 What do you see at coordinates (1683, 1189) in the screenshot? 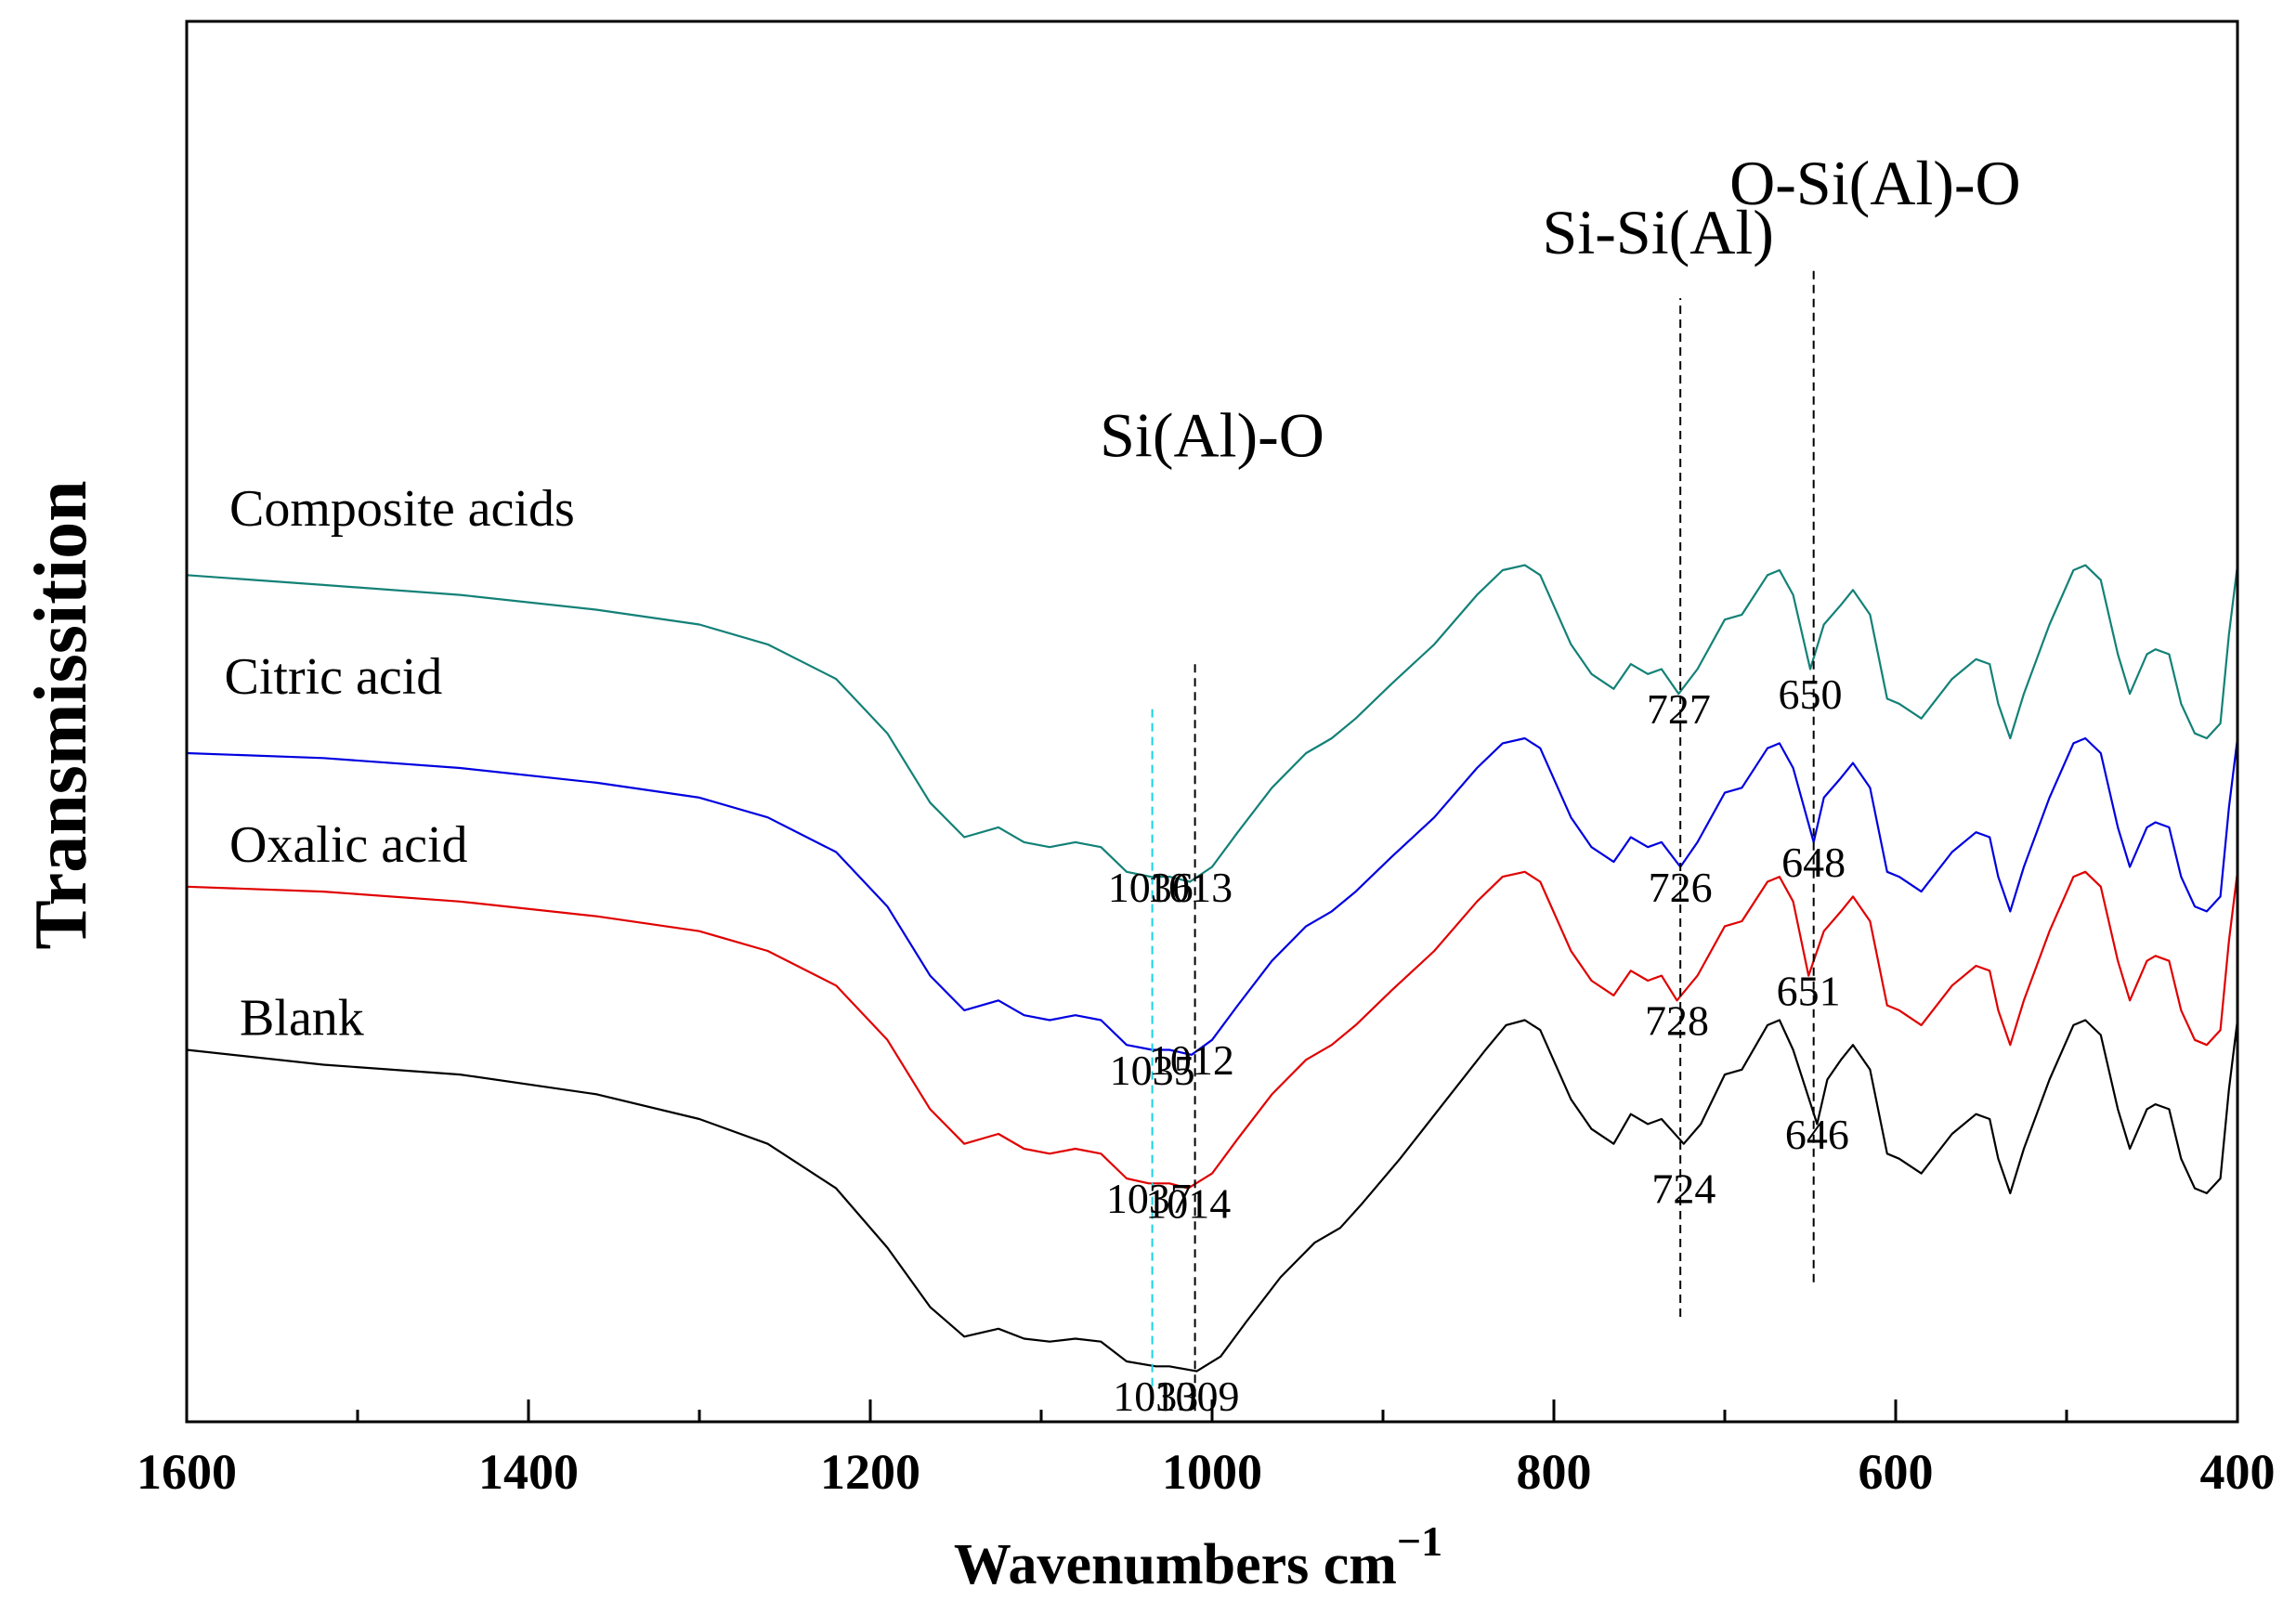
I see `peak-label-blank-724: 724` at bounding box center [1683, 1189].